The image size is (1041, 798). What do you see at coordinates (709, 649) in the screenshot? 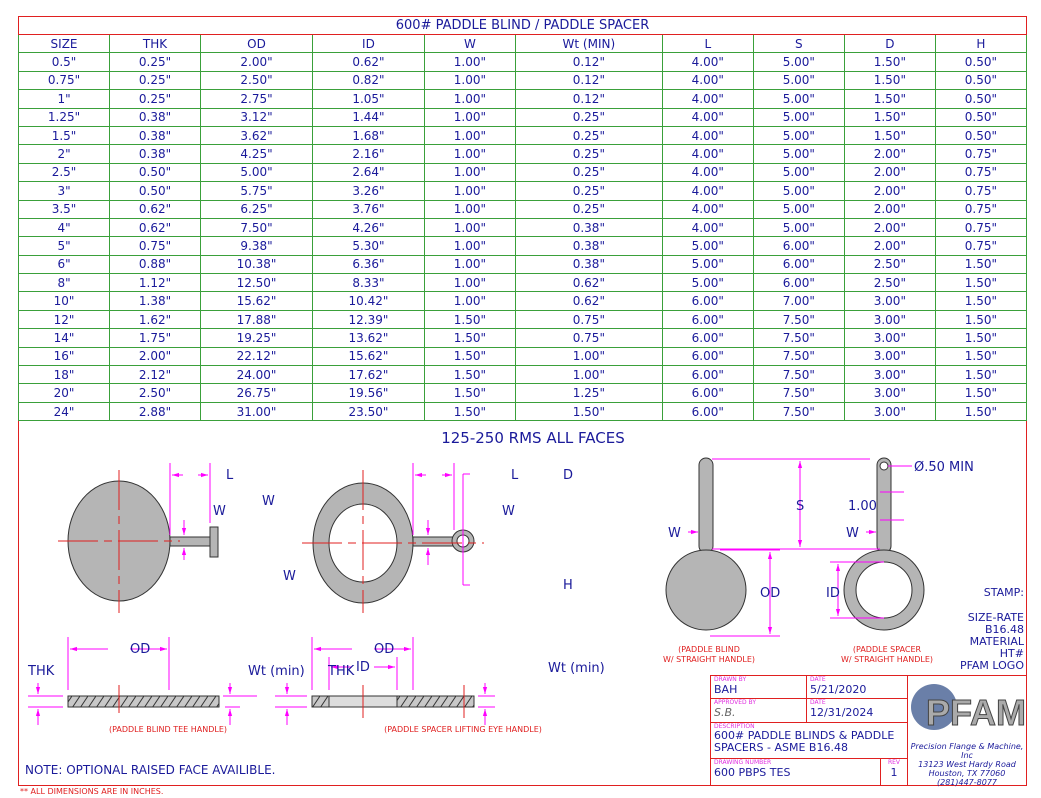
I see `svg-text: (PADDLE BLIND` at bounding box center [709, 649].